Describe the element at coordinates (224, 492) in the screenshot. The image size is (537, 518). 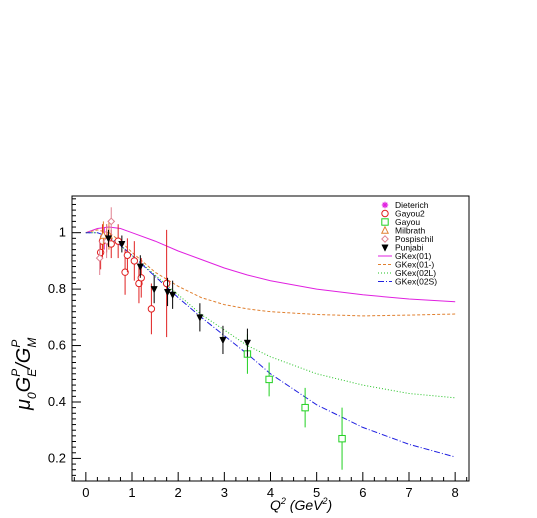
I see `x-tick-label: 3` at that location.